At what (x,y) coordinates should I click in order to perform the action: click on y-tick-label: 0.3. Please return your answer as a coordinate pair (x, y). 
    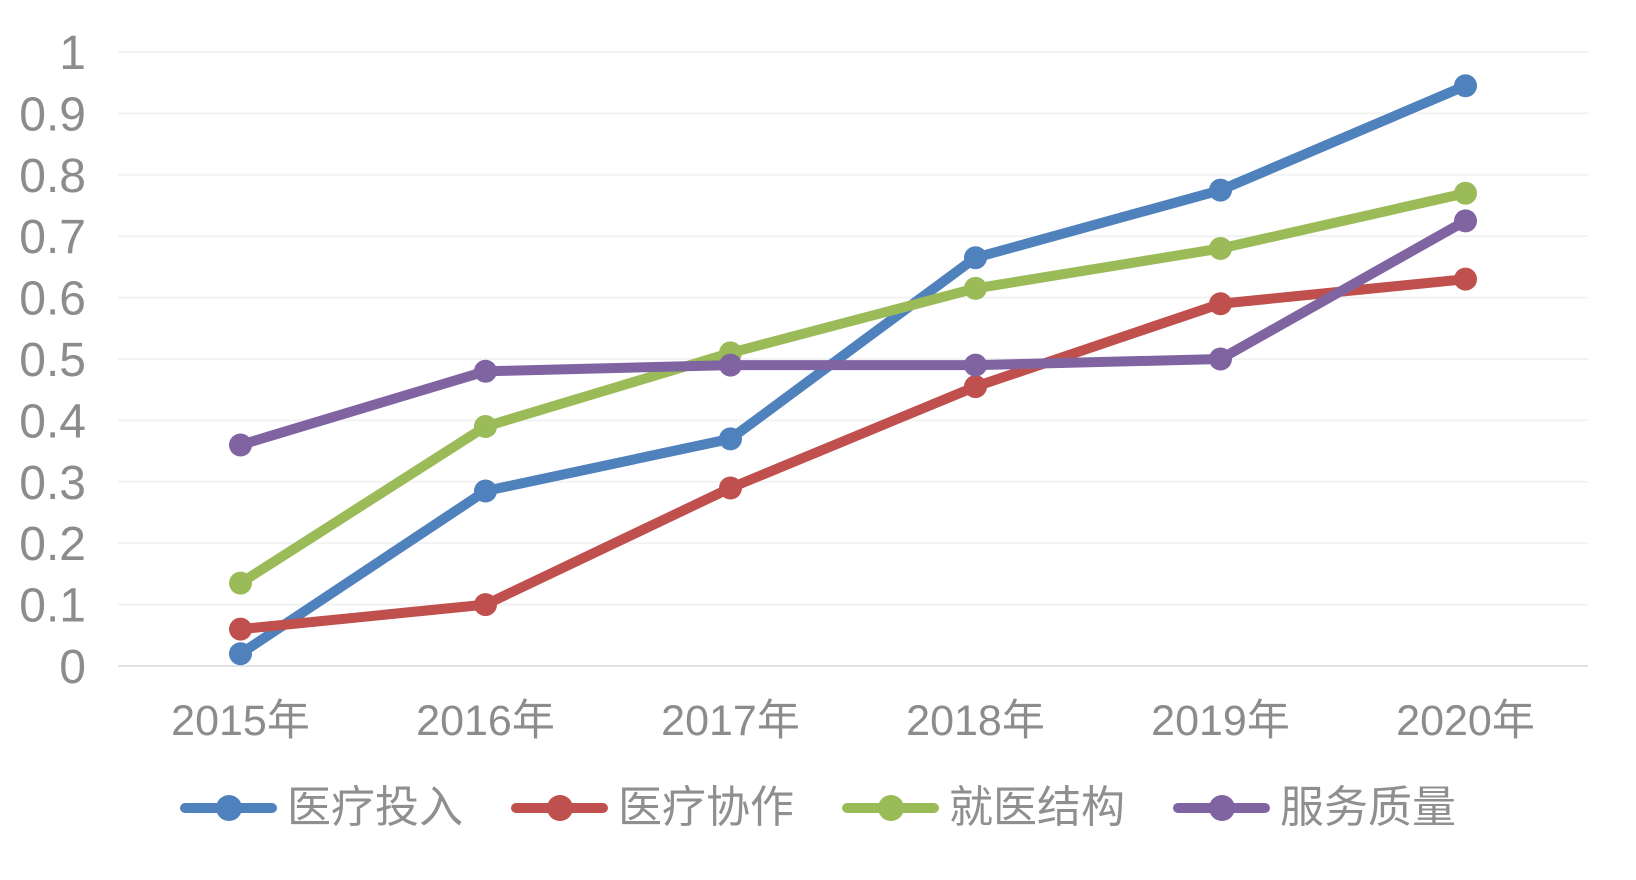
    Looking at the image, I should click on (52, 483).